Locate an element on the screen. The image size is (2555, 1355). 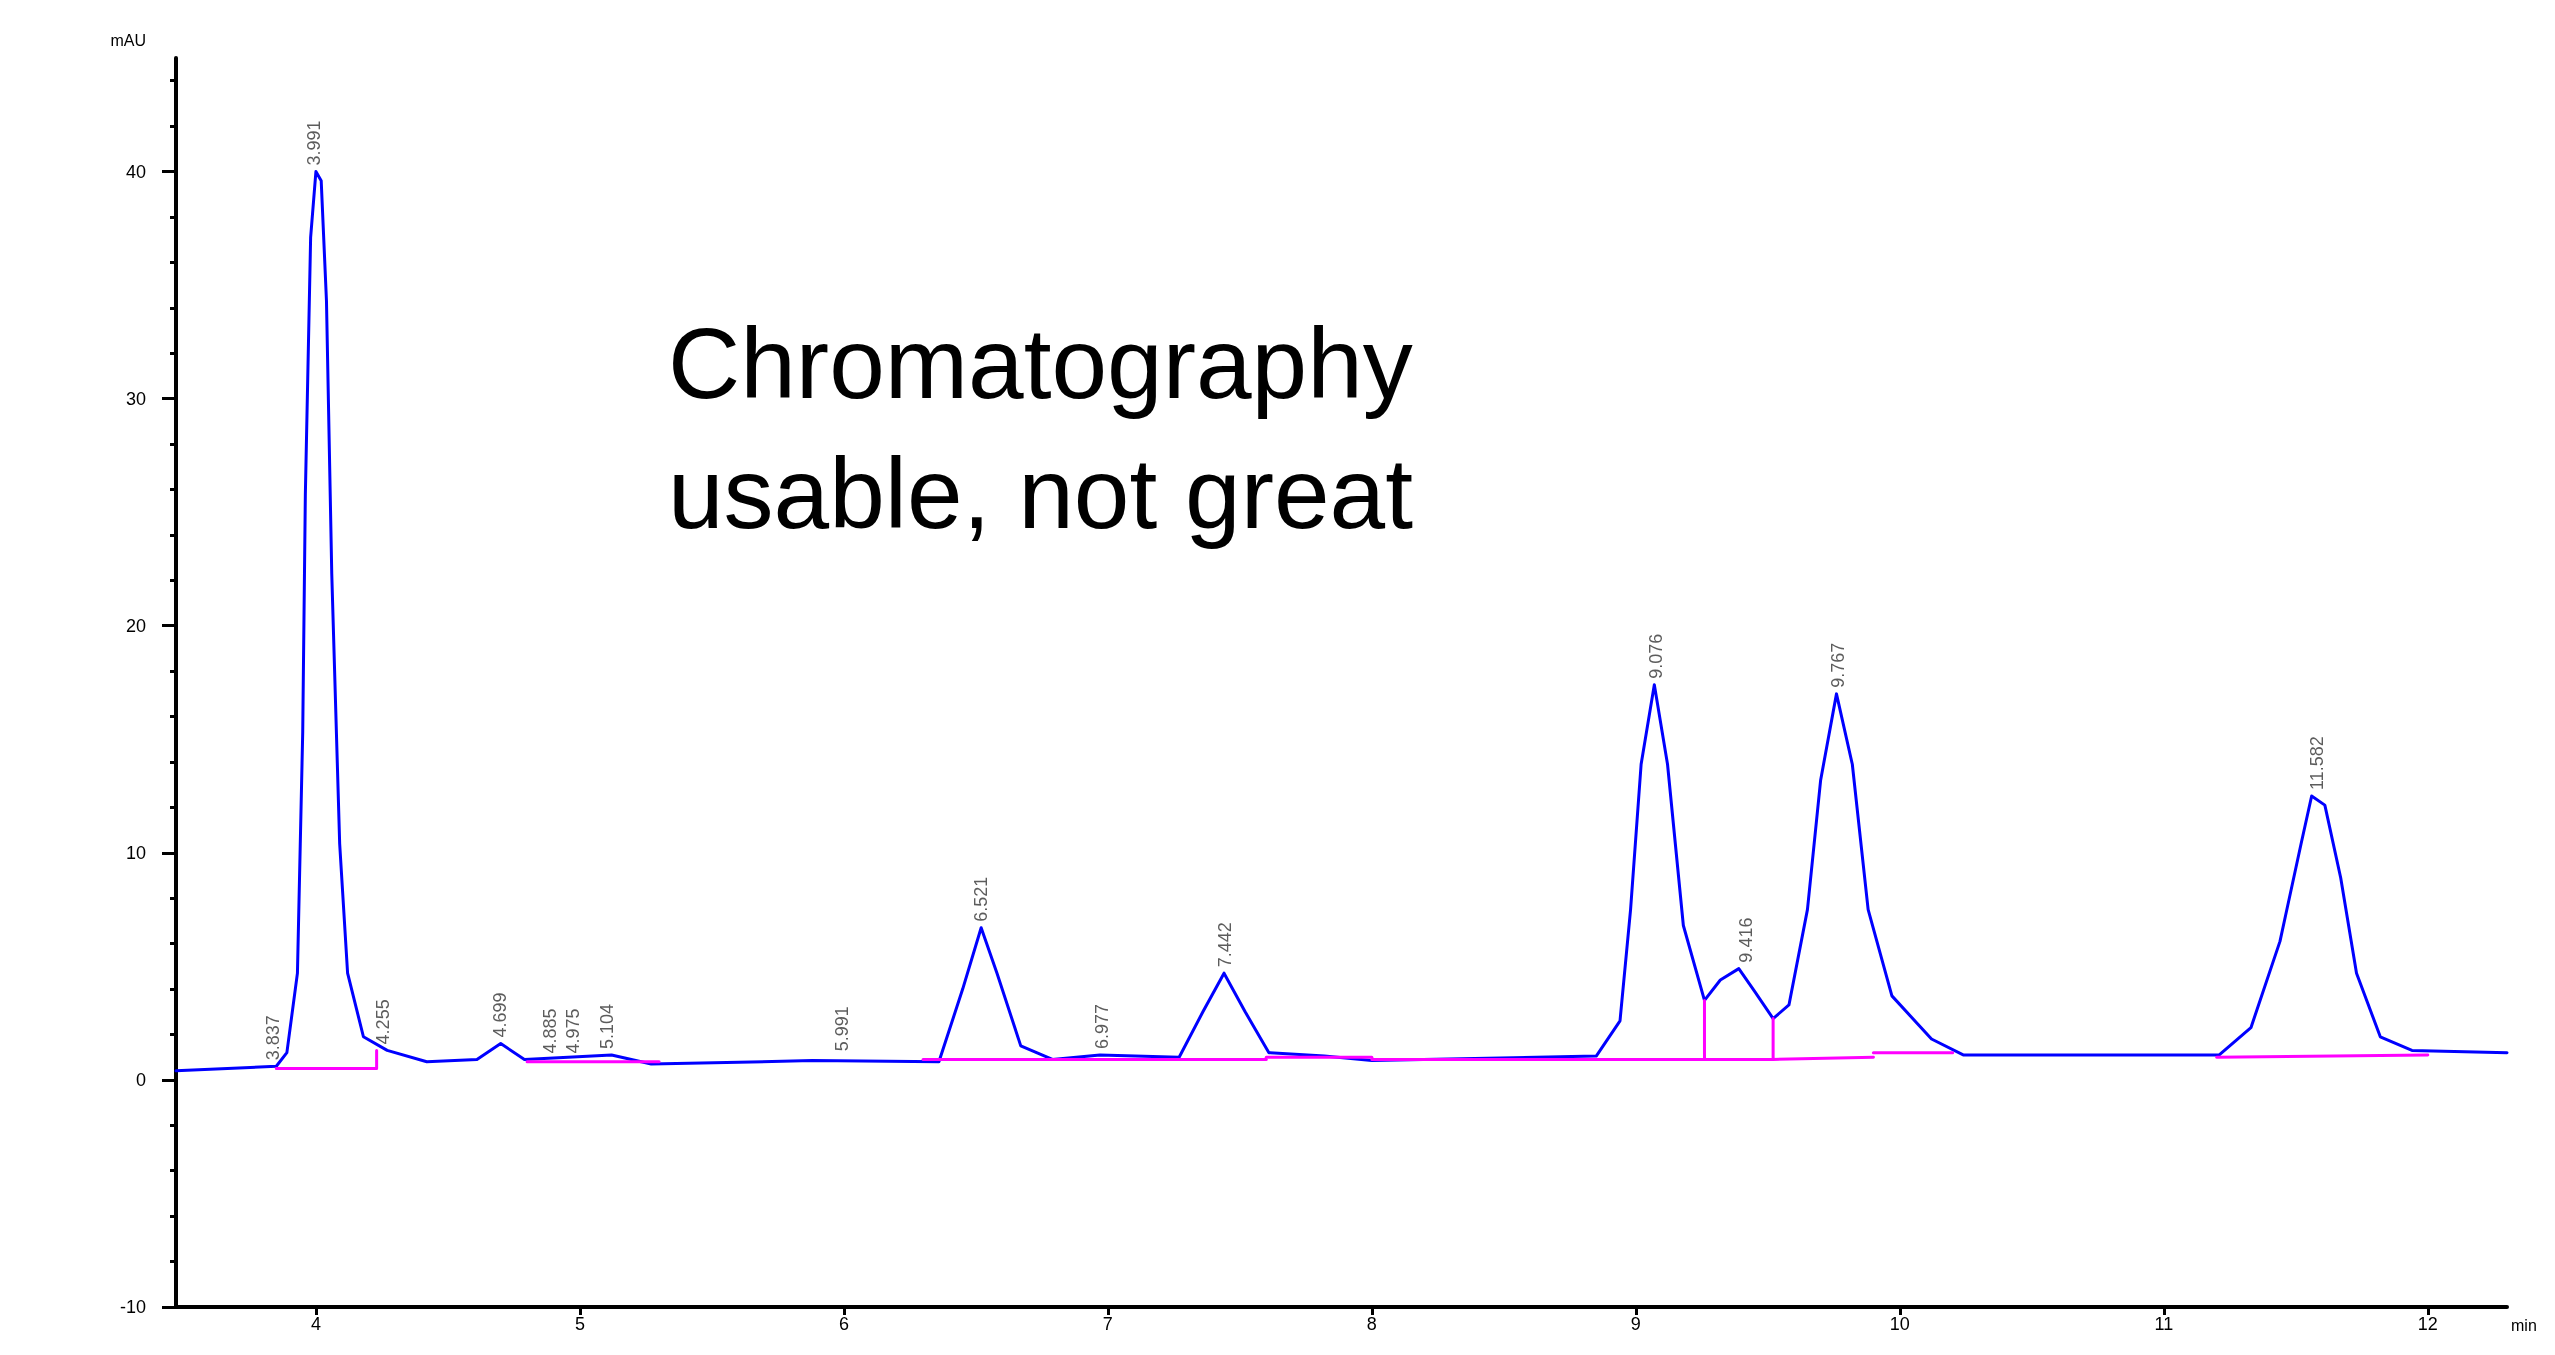
annotation: 3.991 is located at coordinates (313, 143).